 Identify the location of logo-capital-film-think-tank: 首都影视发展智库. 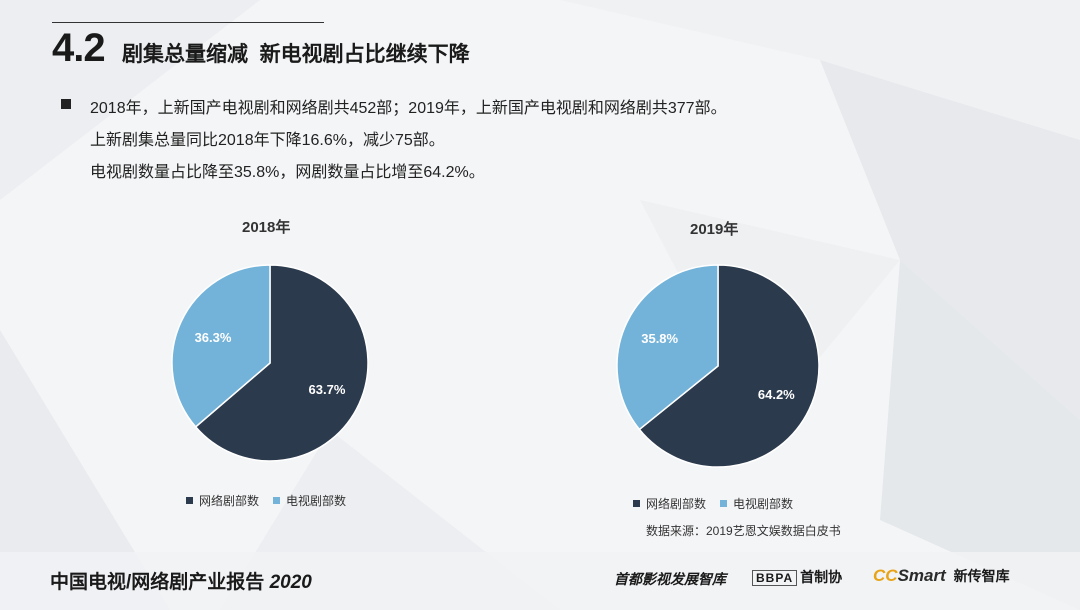
(670, 579).